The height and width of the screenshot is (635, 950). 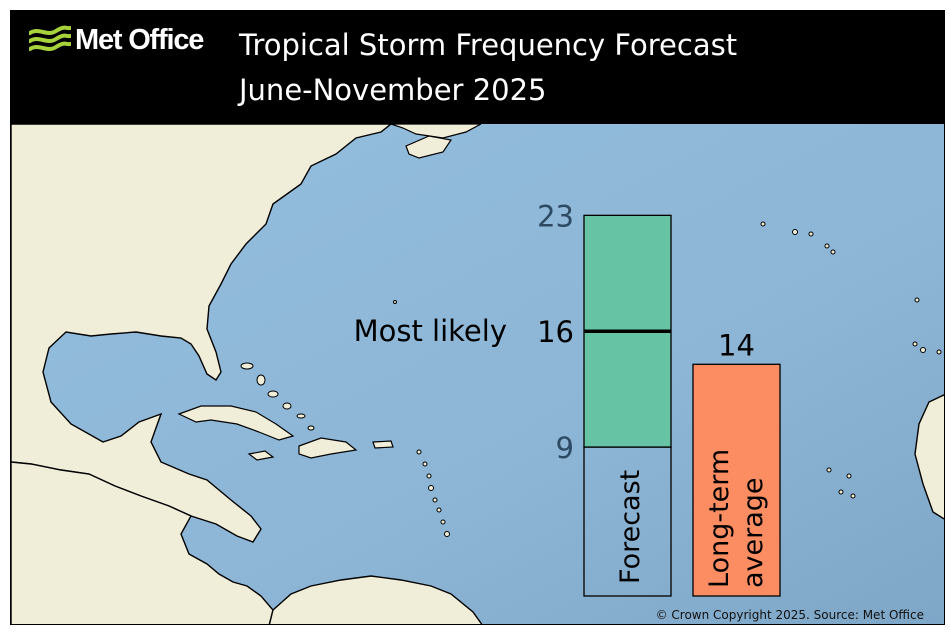 What do you see at coordinates (383, 444) in the screenshot?
I see `land-puerto-rico` at bounding box center [383, 444].